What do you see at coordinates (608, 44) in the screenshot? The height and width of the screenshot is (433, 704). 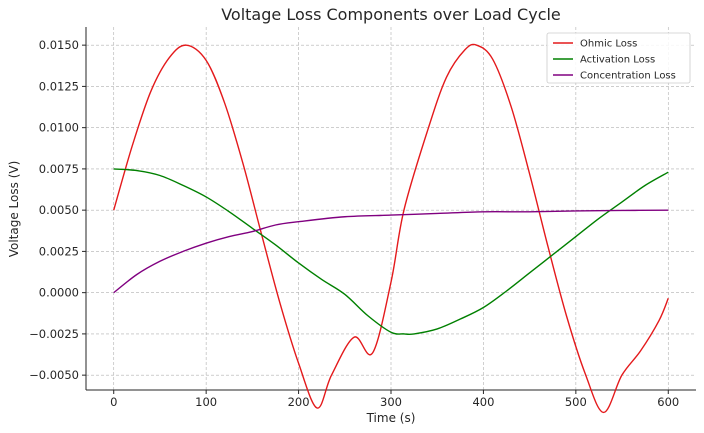 I see `legend-label-ohmic-loss: Ohmic Loss` at bounding box center [608, 44].